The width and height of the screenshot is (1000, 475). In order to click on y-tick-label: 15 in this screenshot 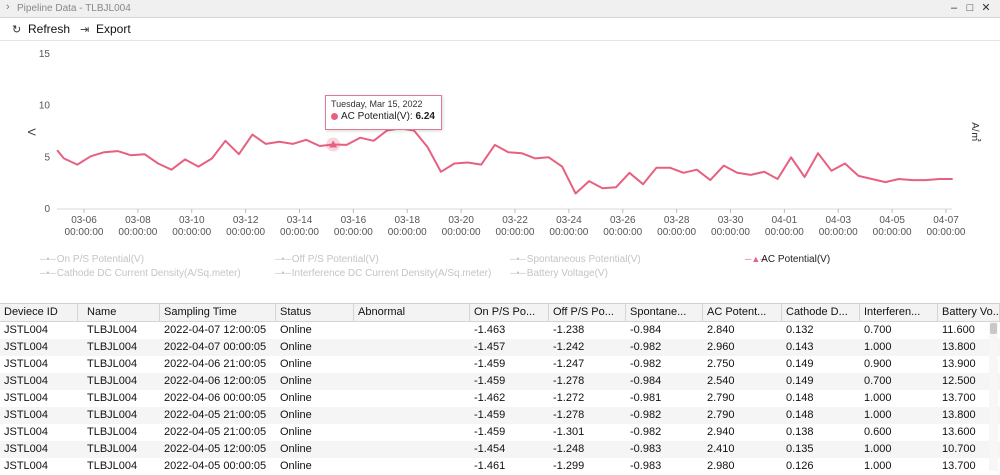, I will do `click(45, 54)`.